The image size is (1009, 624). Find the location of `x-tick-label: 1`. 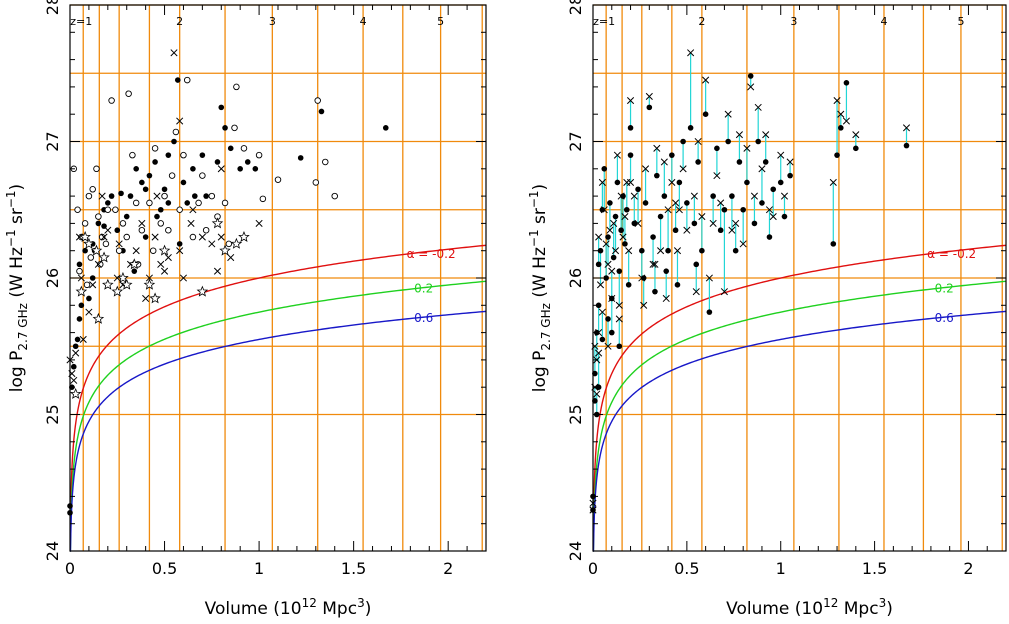

x-tick-label: 1 is located at coordinates (781, 568).